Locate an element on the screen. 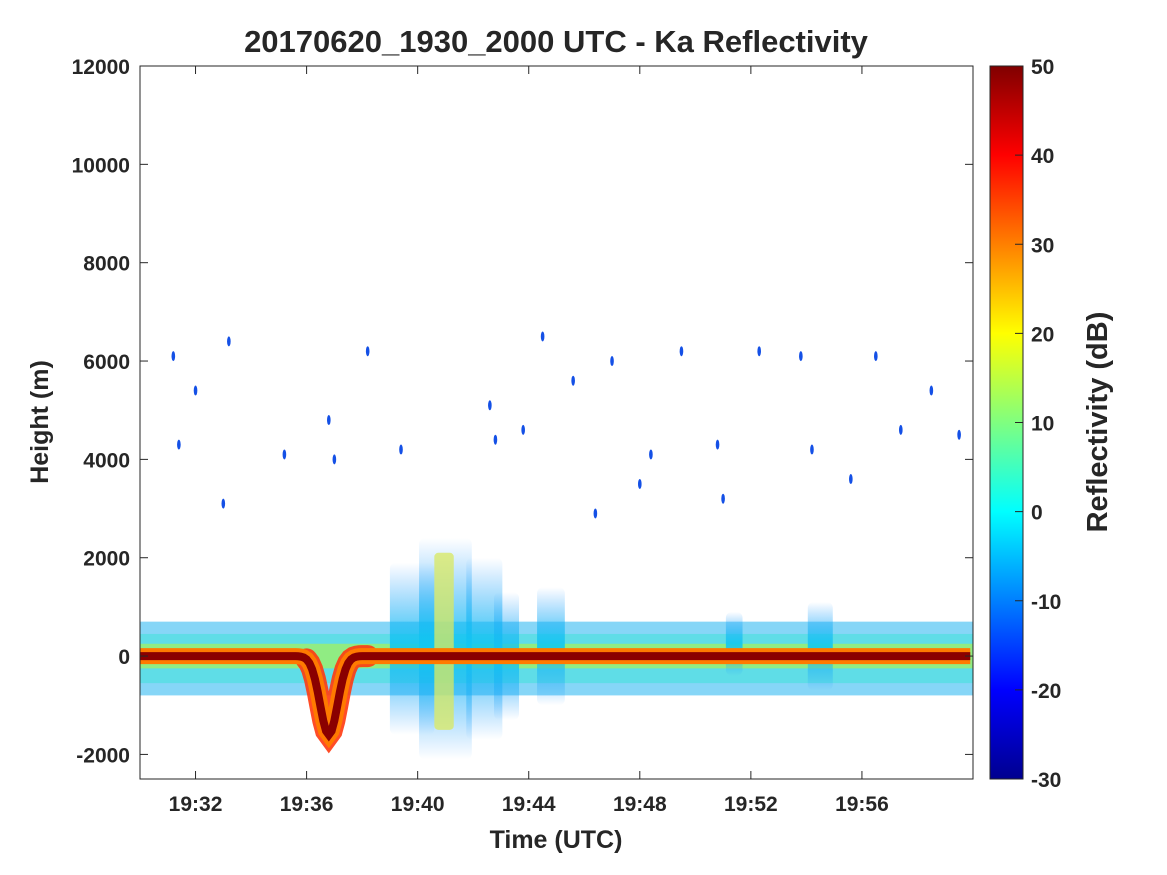 Image resolution: width=1167 pixels, height=875 pixels. x-tick-label: 19:56 is located at coordinates (862, 804).